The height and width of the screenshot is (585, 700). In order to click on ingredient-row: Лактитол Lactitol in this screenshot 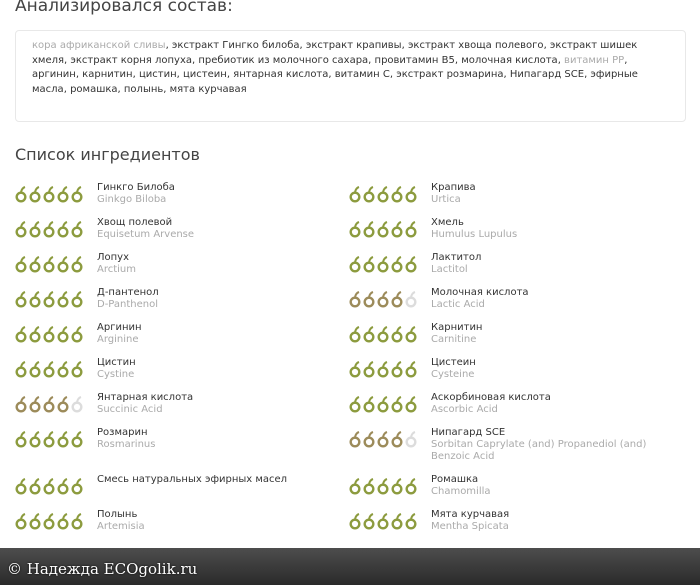, I will do `click(516, 264)`.